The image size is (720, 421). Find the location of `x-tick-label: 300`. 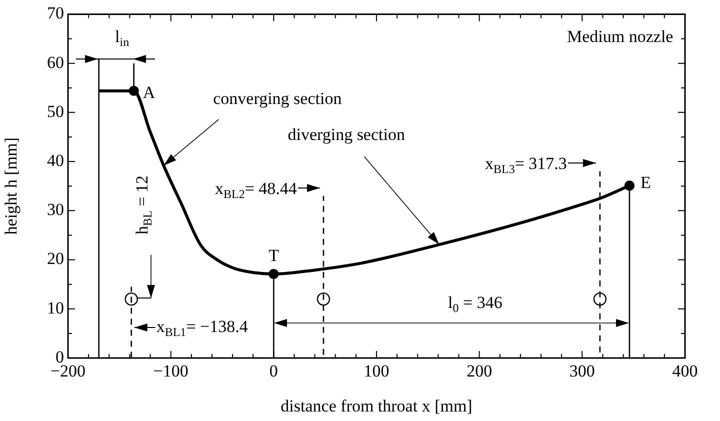

x-tick-label: 300 is located at coordinates (582, 371).